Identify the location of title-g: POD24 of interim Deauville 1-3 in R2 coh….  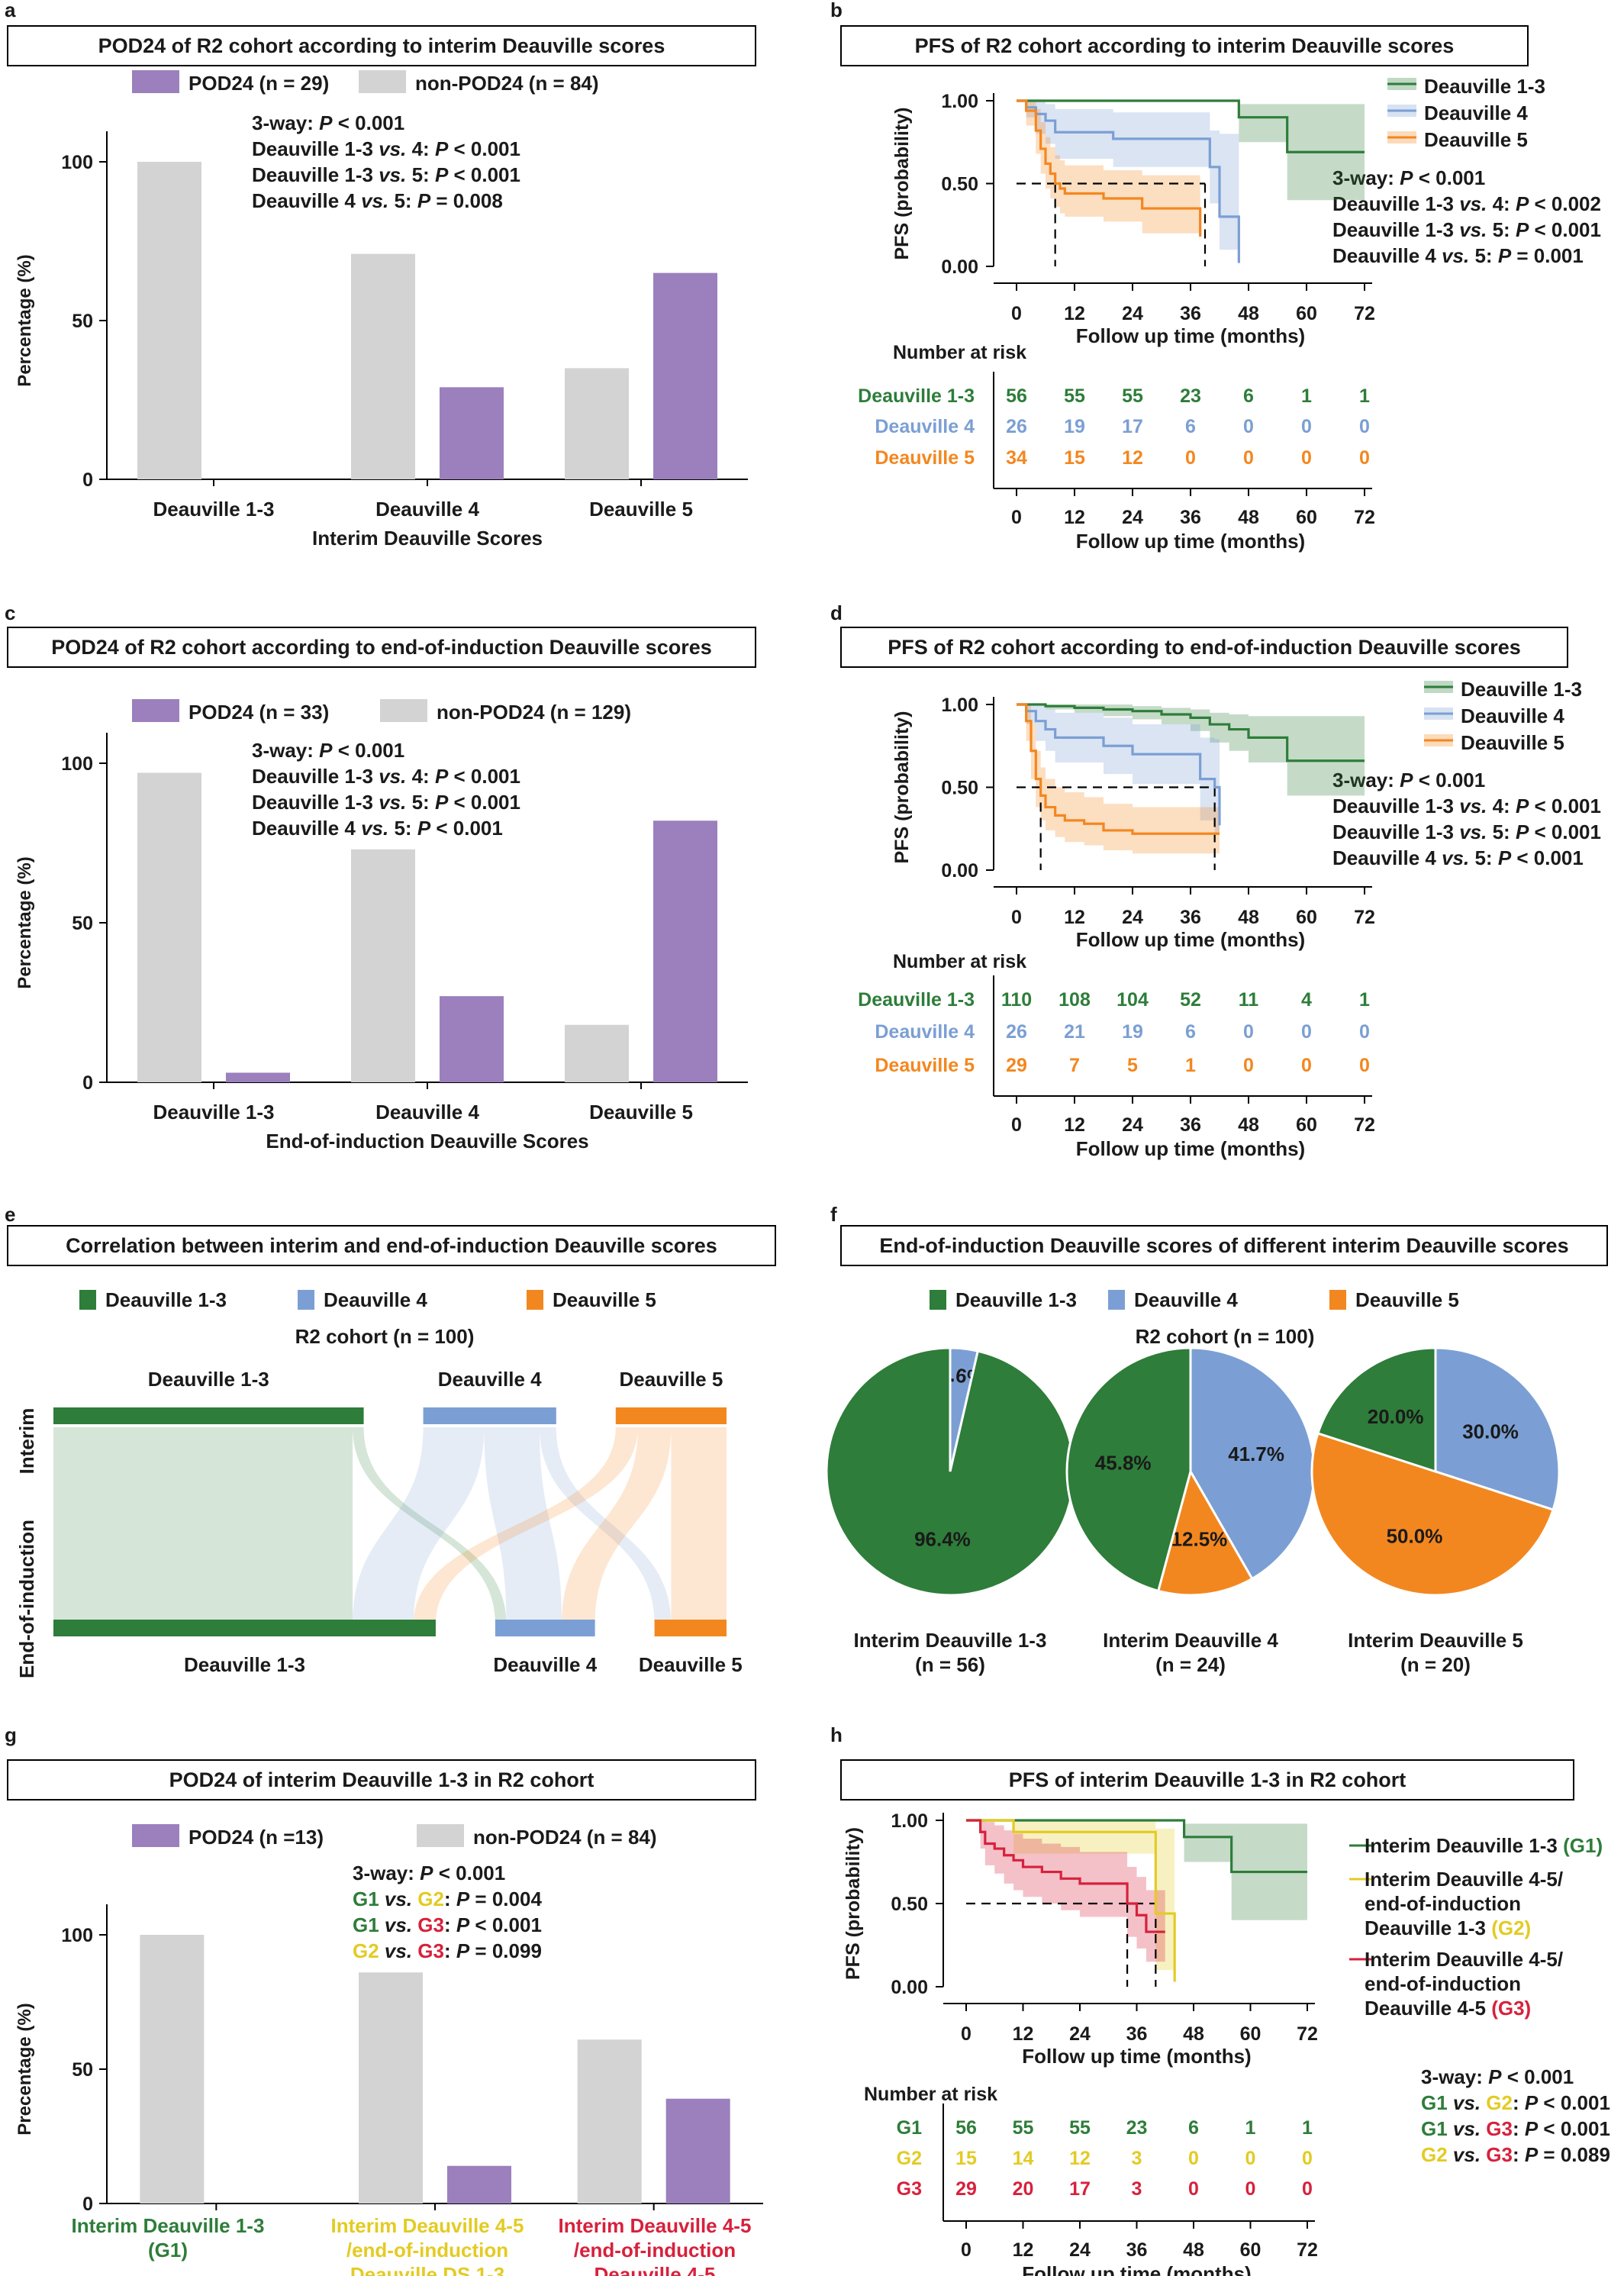
(381, 1780).